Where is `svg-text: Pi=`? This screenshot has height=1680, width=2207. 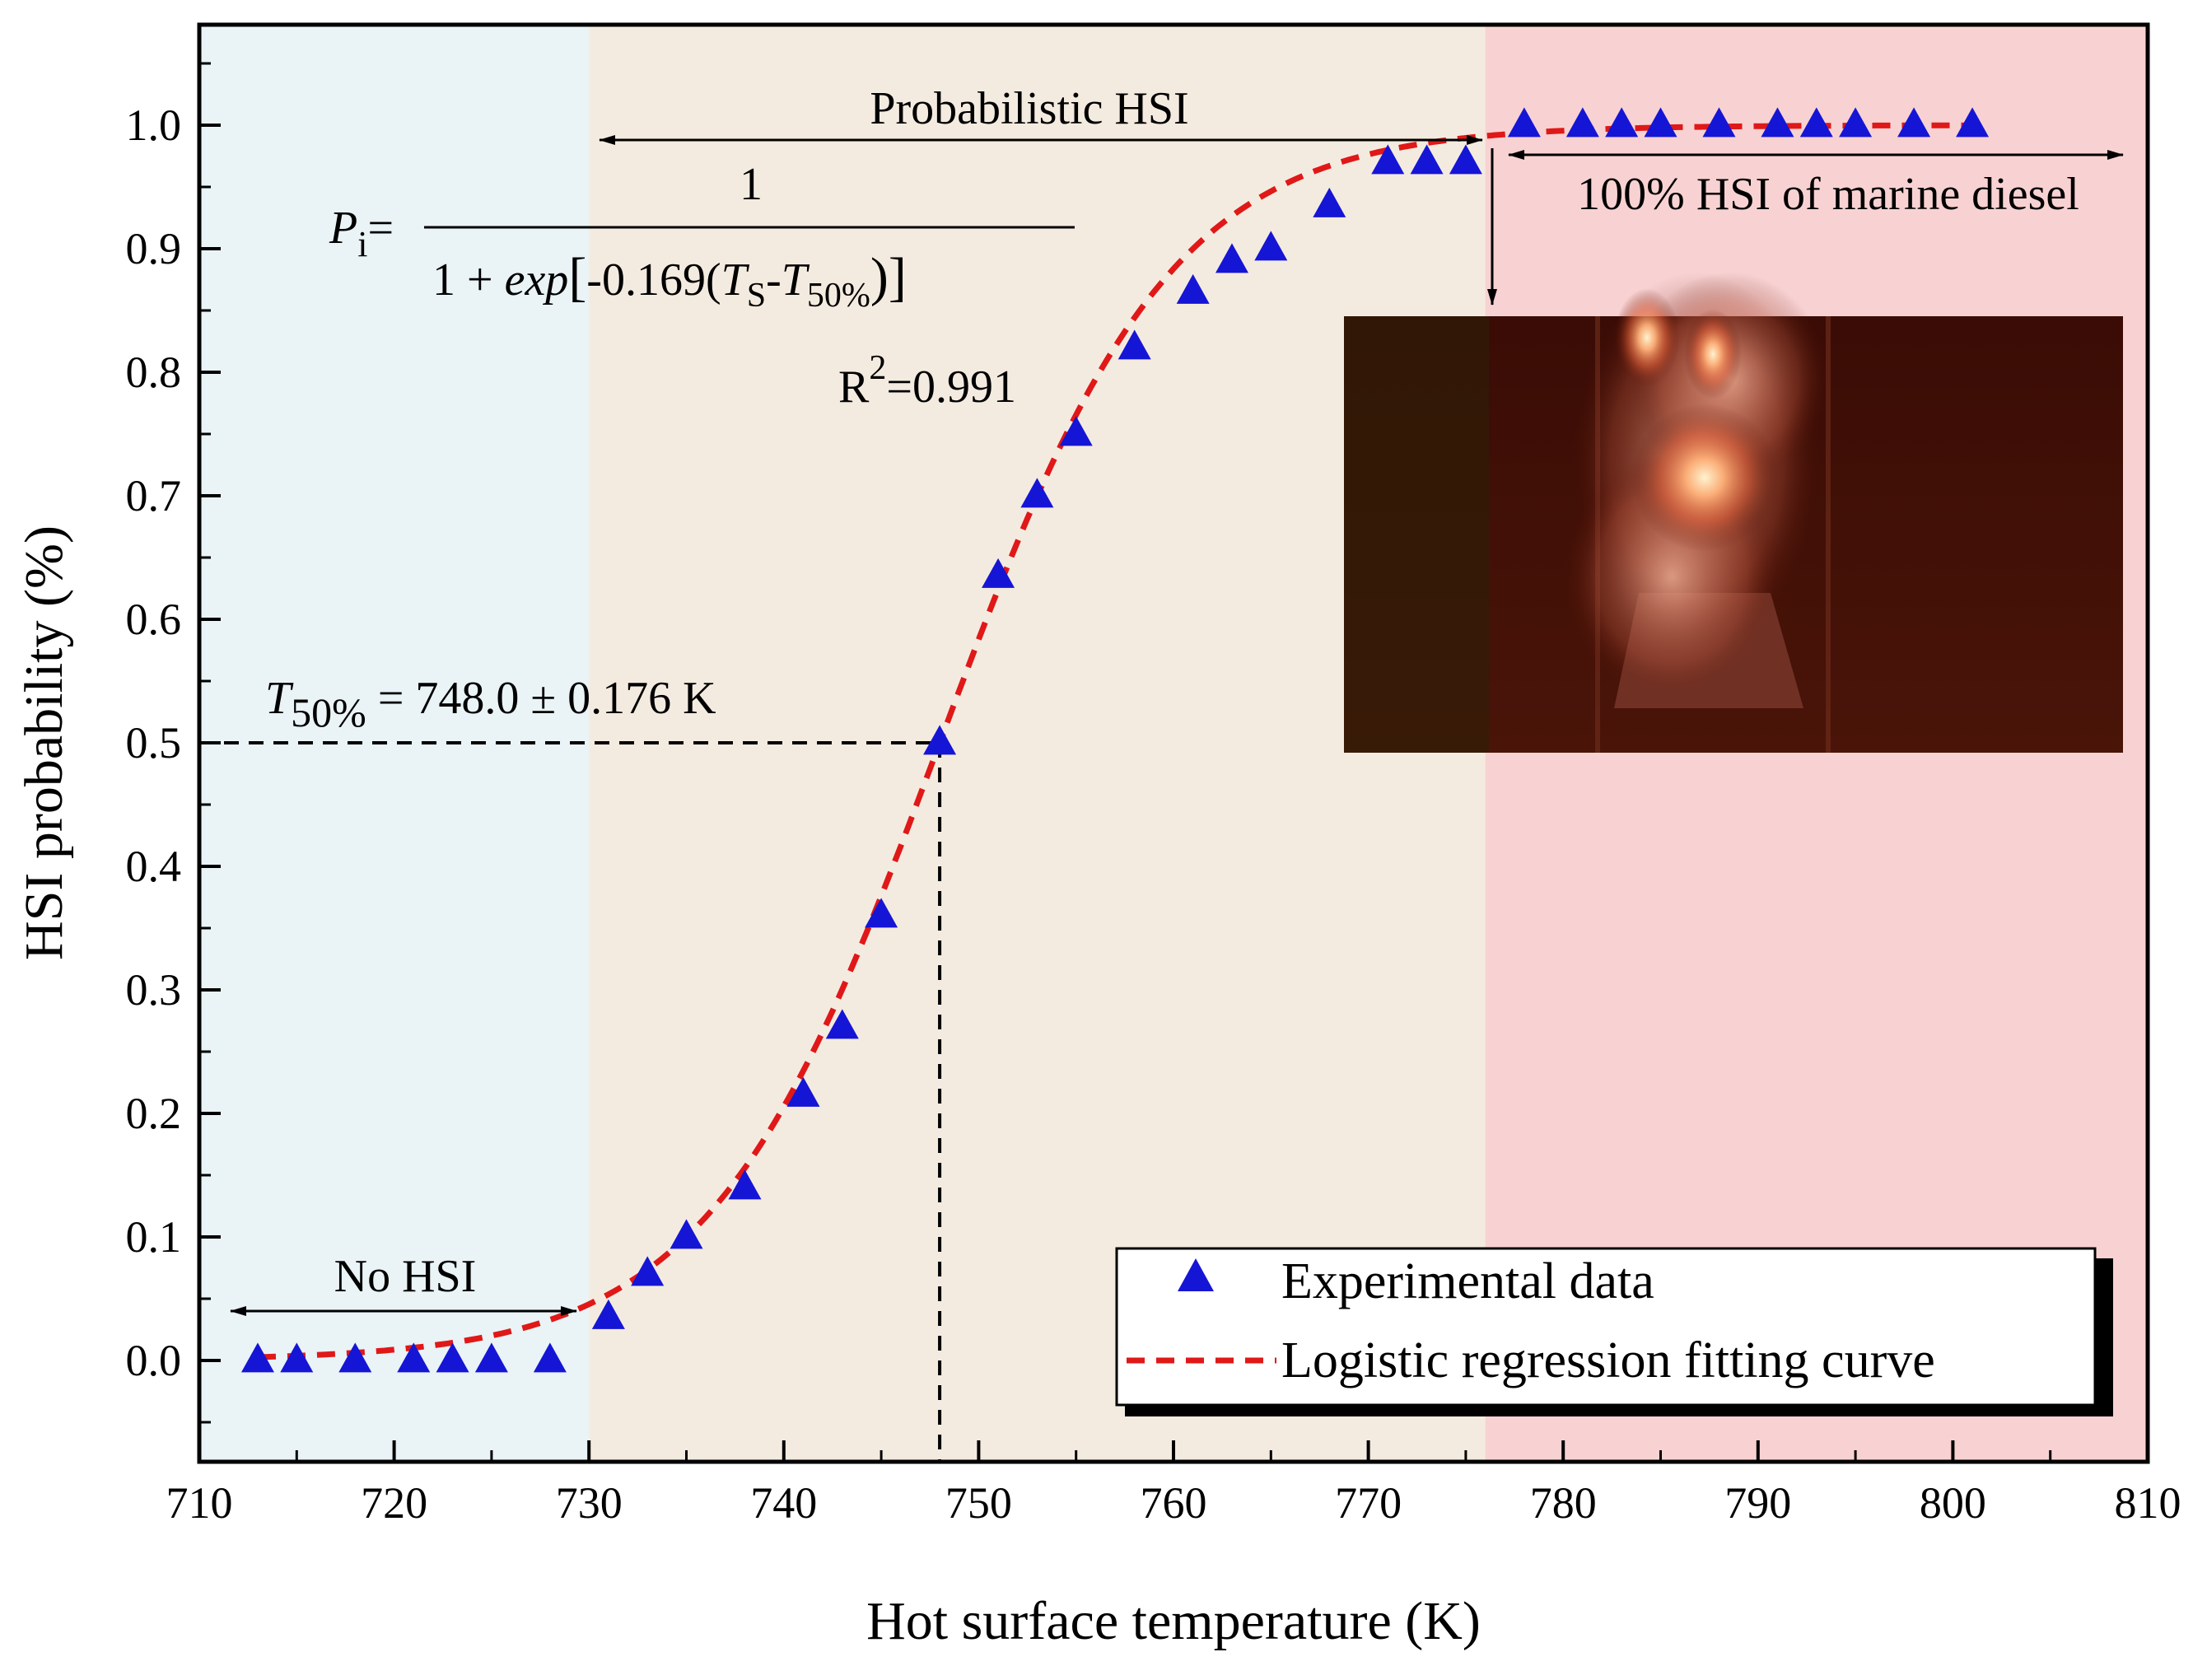 svg-text: Pi= is located at coordinates (361, 233).